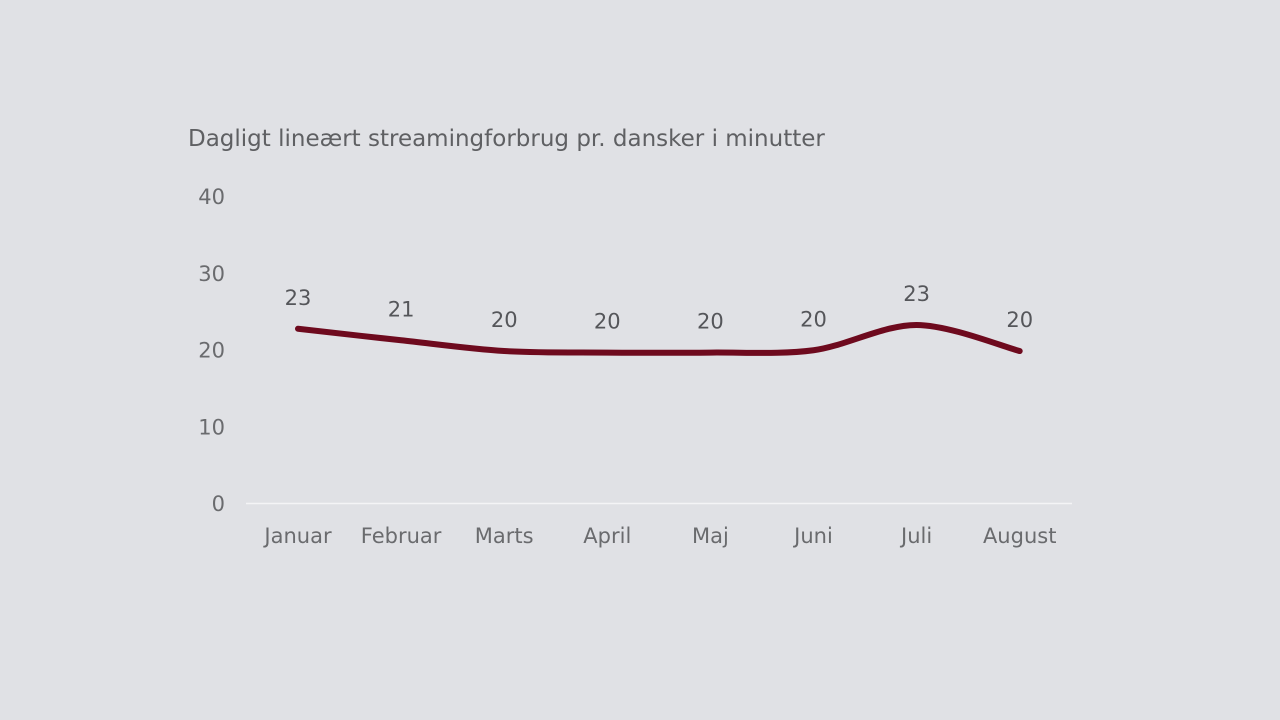 The width and height of the screenshot is (1280, 720). What do you see at coordinates (401, 309) in the screenshot?
I see `data-label: 21` at bounding box center [401, 309].